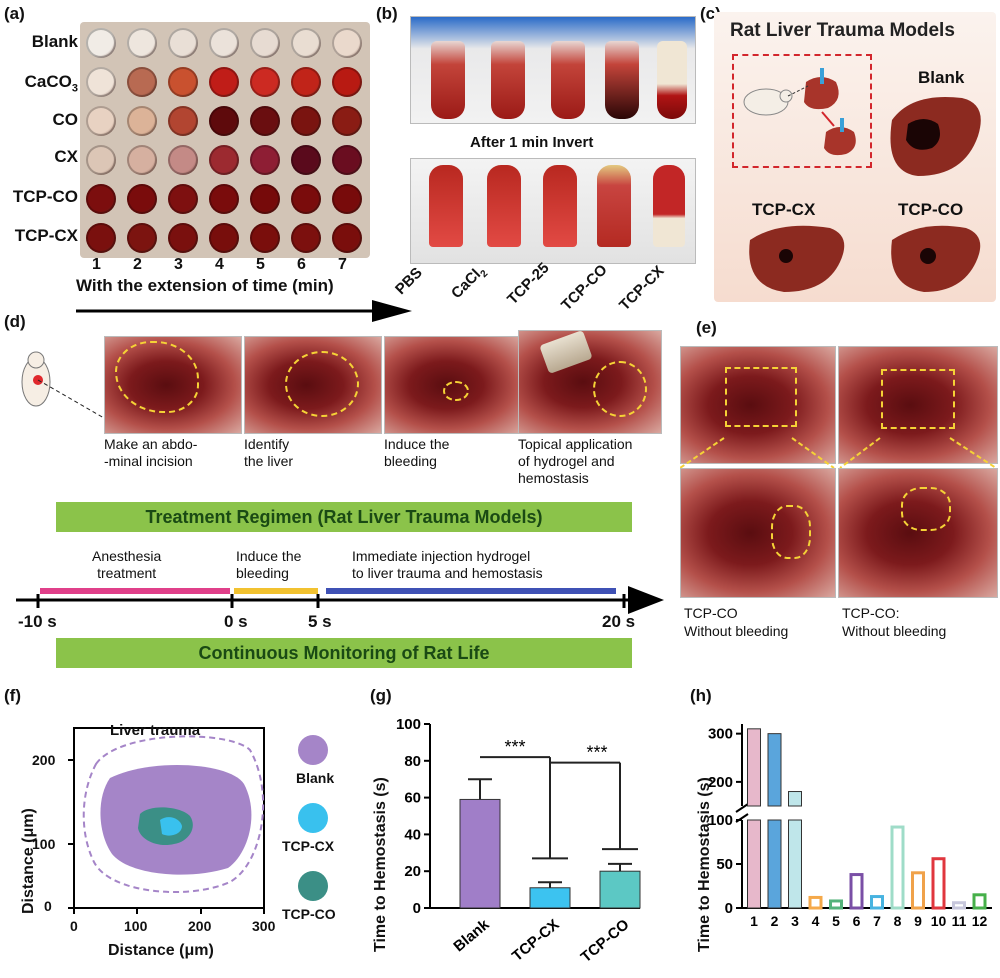  I want to click on y-tick-label: 40, so click(412, 834).